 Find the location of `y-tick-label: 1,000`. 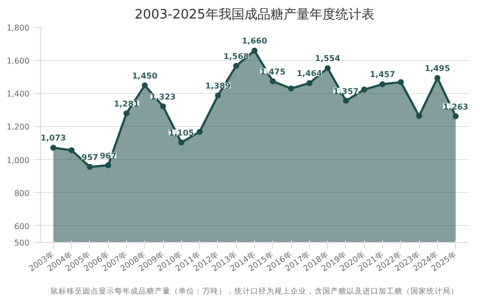

y-tick-label: 1,000 is located at coordinates (18, 160).